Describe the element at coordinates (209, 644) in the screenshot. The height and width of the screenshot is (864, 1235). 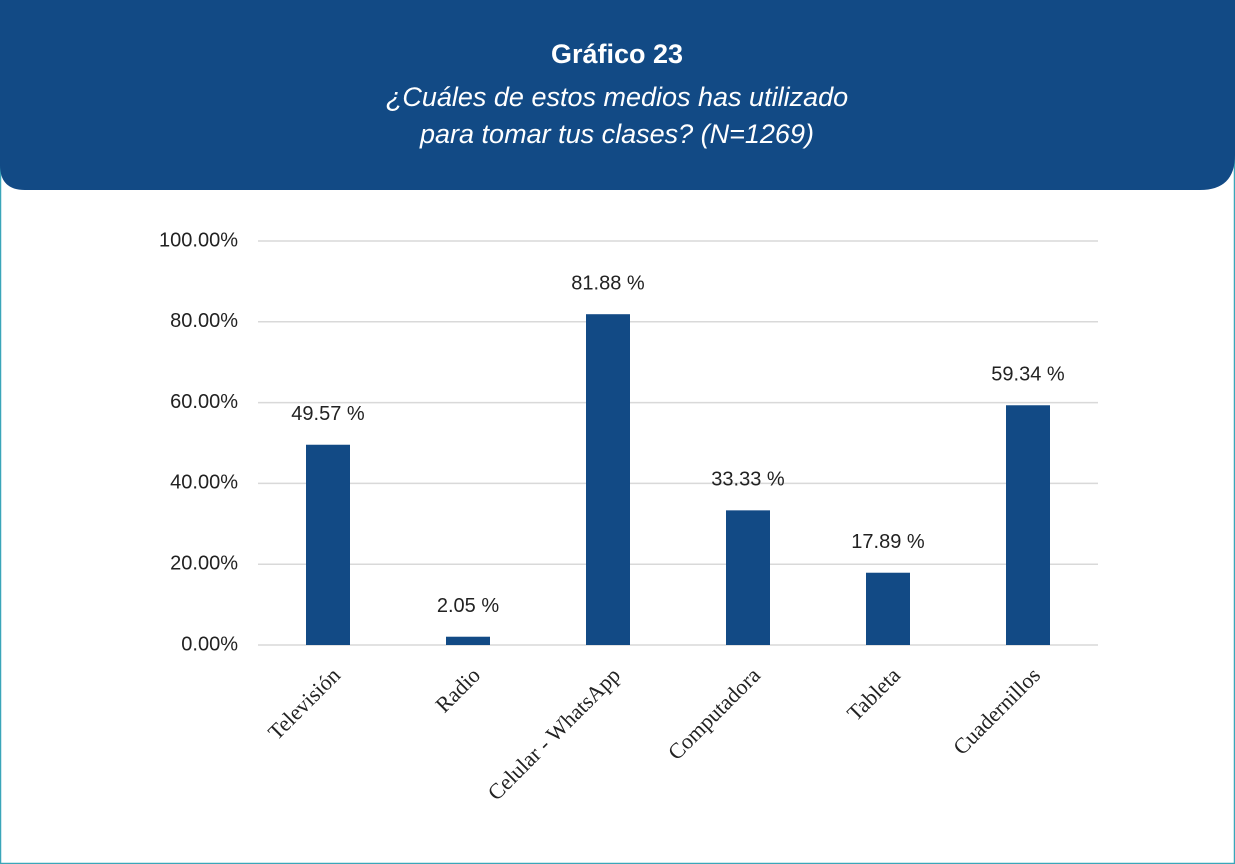
I see `y-tick-label: 0.00%` at that location.